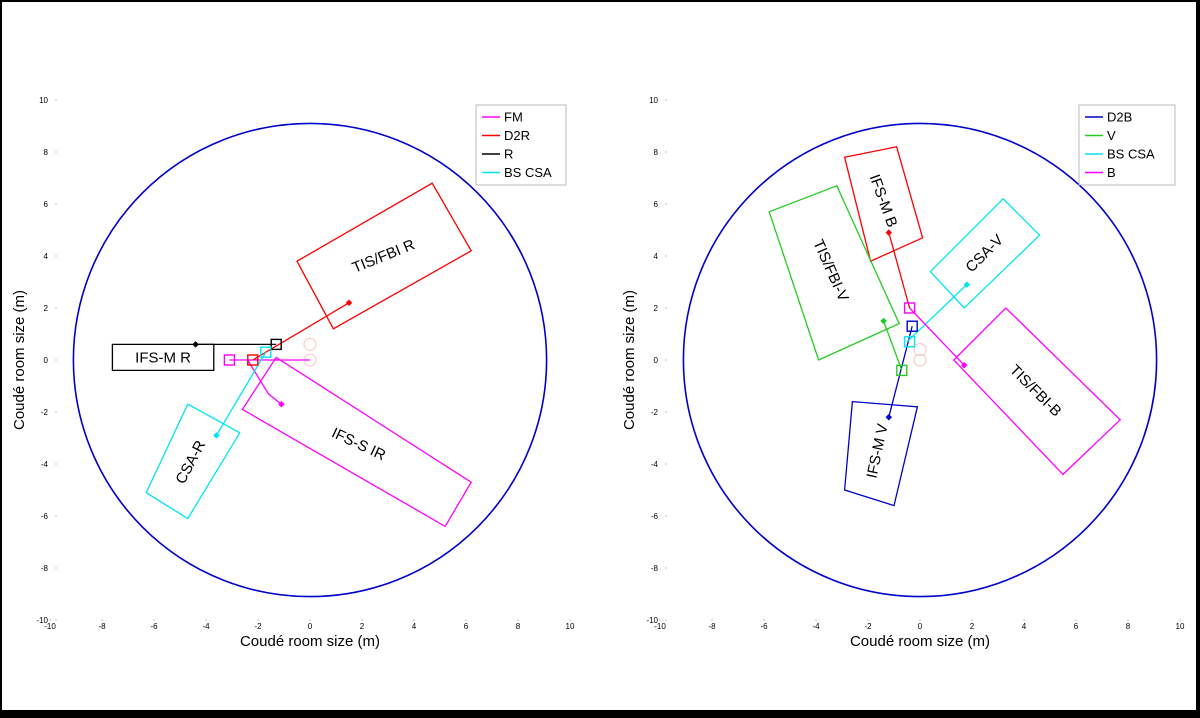  Describe the element at coordinates (513, 117) in the screenshot. I see `legend-entry-label: FM` at that location.